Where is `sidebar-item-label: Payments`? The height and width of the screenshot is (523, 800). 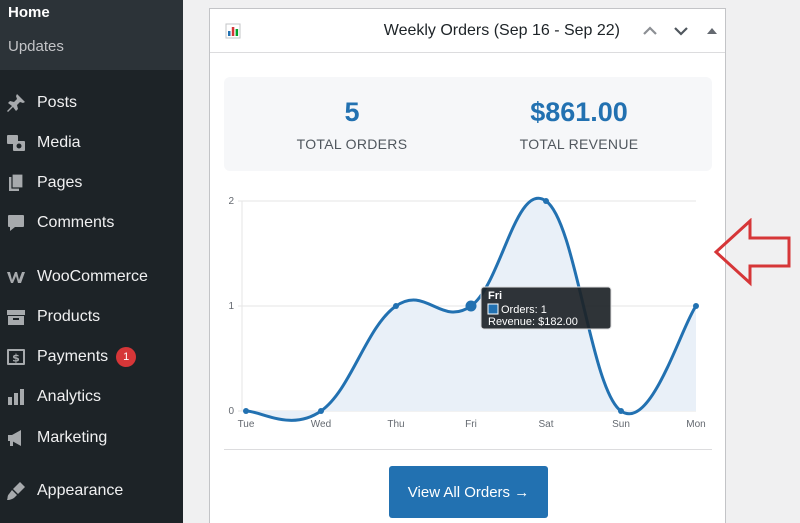 sidebar-item-label: Payments is located at coordinates (73, 356).